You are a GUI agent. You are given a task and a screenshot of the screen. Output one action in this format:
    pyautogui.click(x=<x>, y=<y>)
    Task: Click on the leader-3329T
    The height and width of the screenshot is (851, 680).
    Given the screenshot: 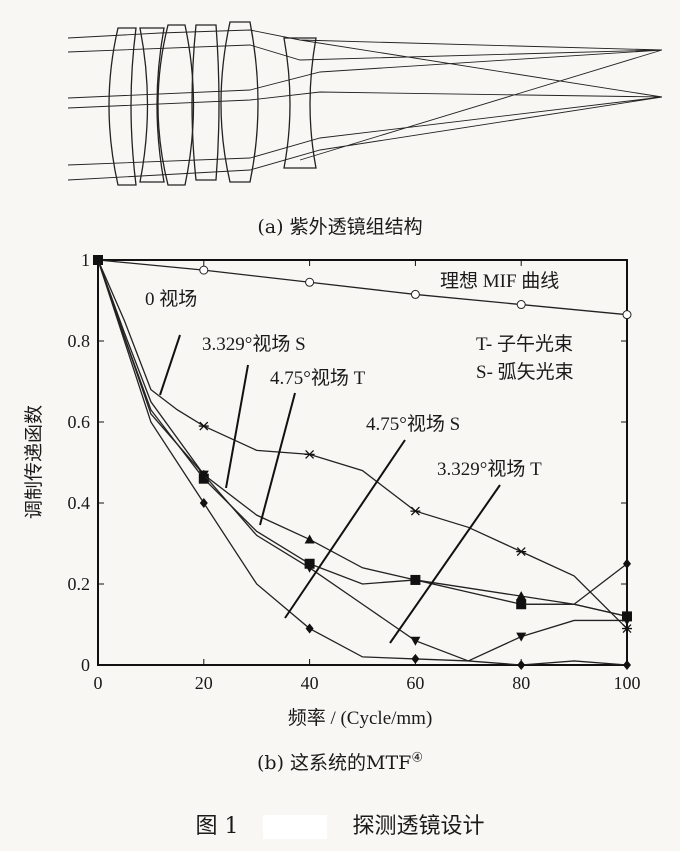 What is the action you would take?
    pyautogui.click(x=445, y=564)
    